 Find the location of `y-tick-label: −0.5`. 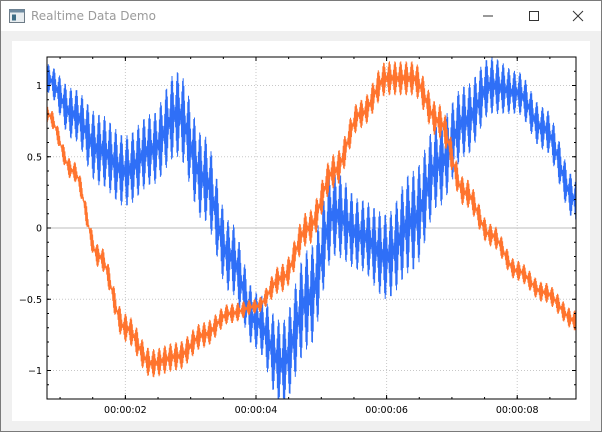

y-tick-label: −0.5 is located at coordinates (30, 300).